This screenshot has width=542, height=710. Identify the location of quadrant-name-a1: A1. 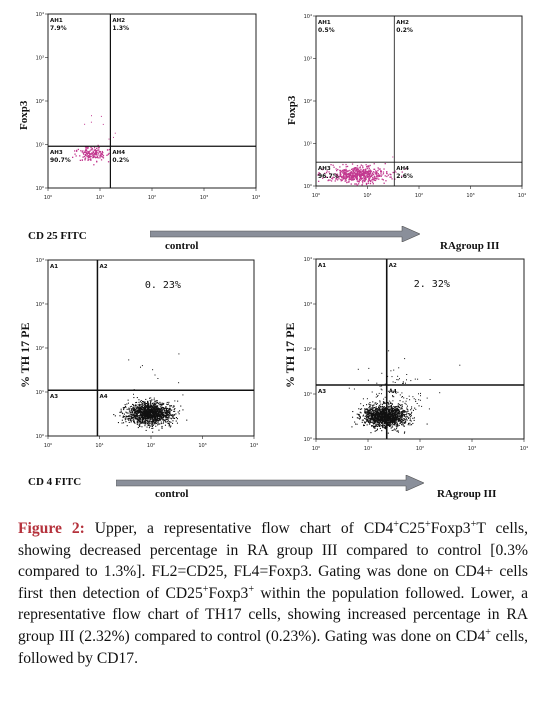
(54, 267).